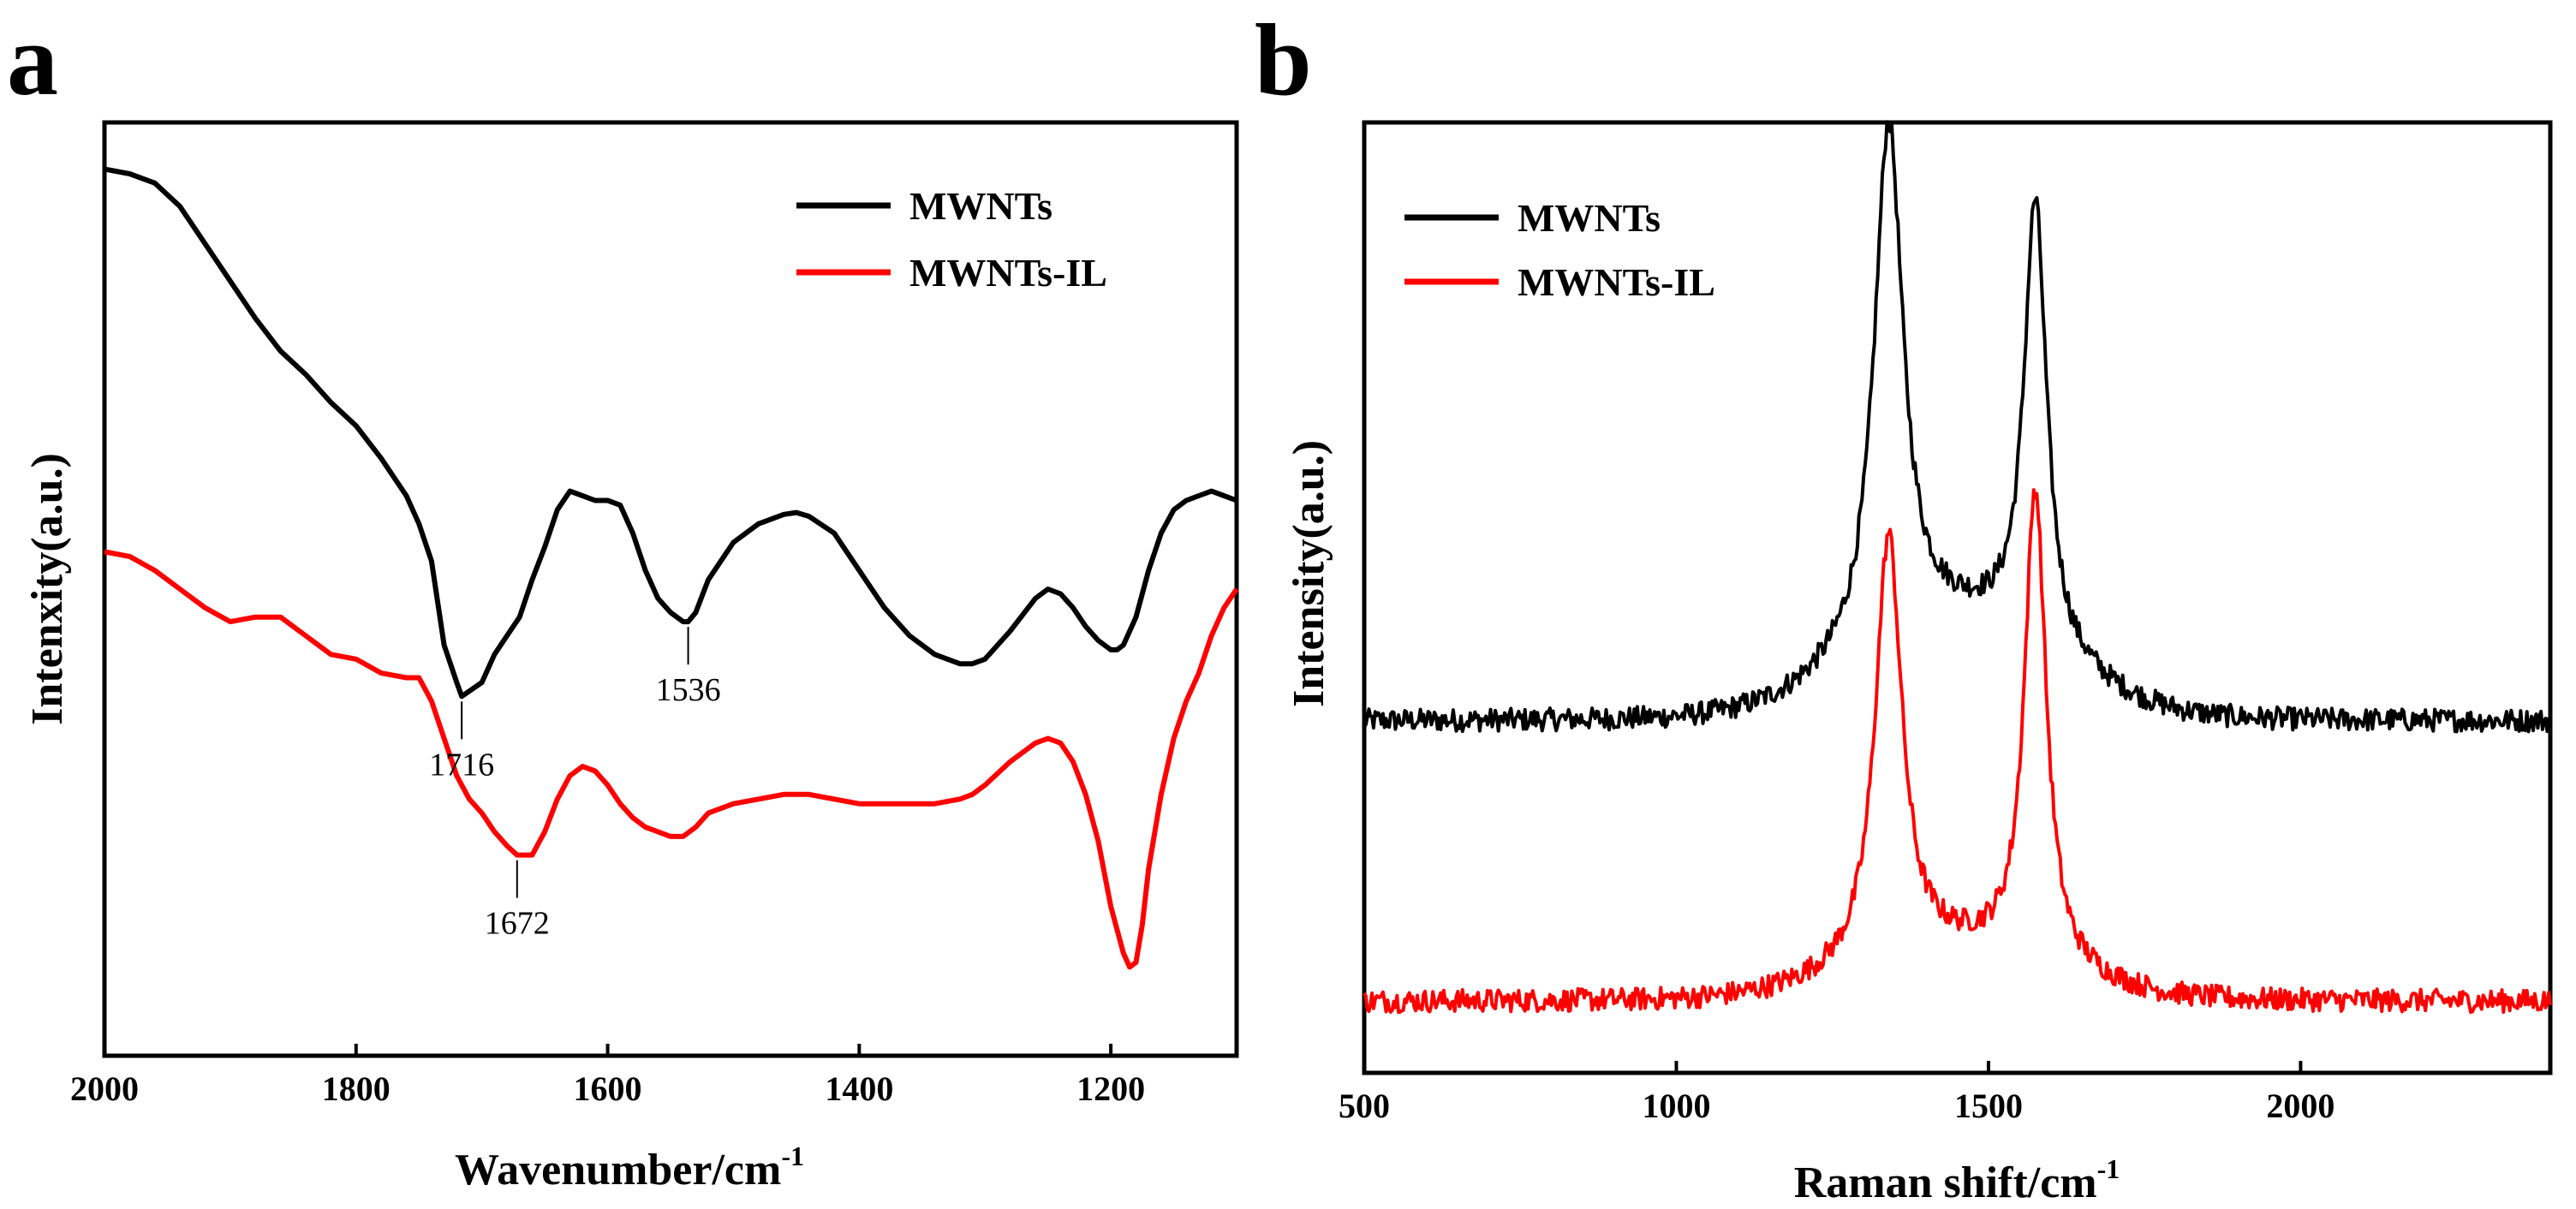 The width and height of the screenshot is (2576, 1209). Describe the element at coordinates (1946, 1182) in the screenshot. I see `x-axis-label-b-text: Raman shift/cm` at that location.